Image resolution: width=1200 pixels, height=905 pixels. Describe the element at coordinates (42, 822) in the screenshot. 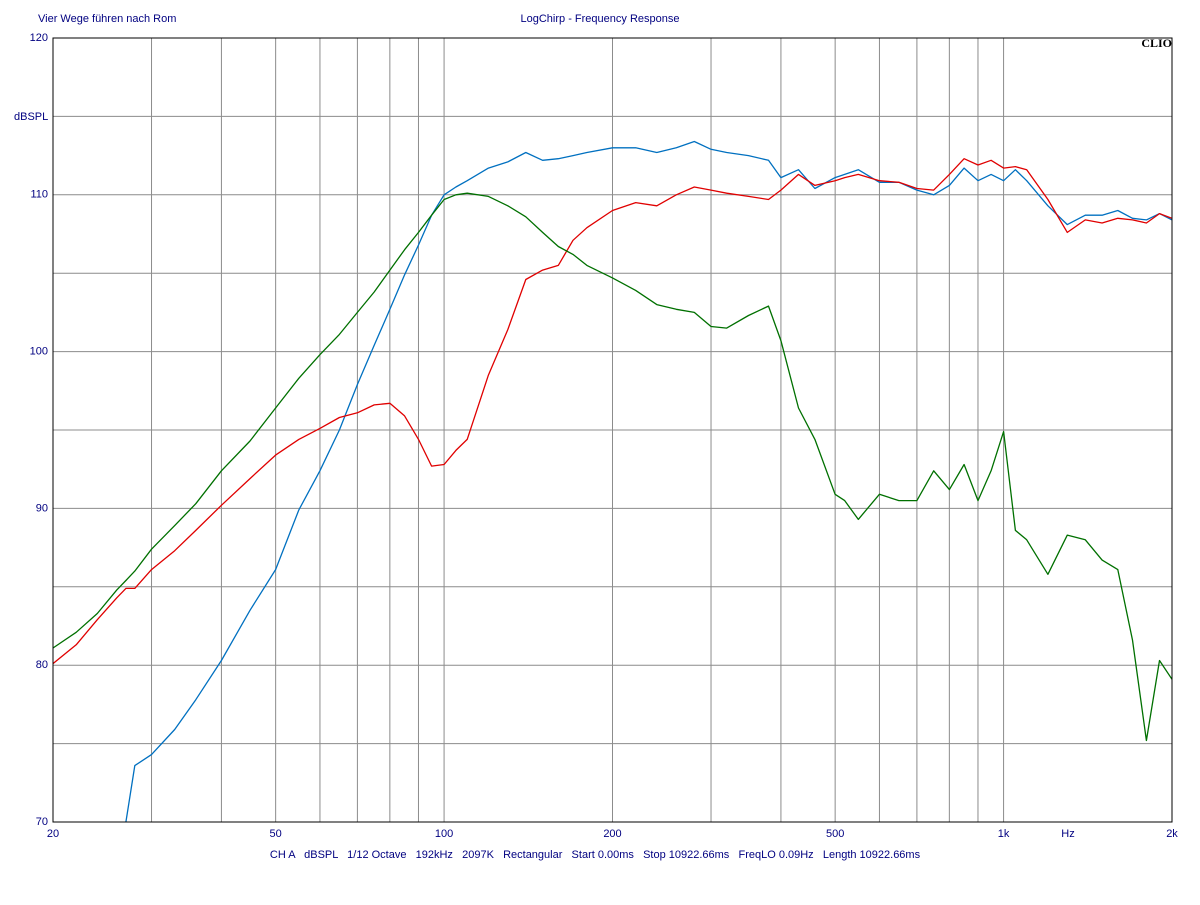

I see `y-tick-label: 70` at that location.